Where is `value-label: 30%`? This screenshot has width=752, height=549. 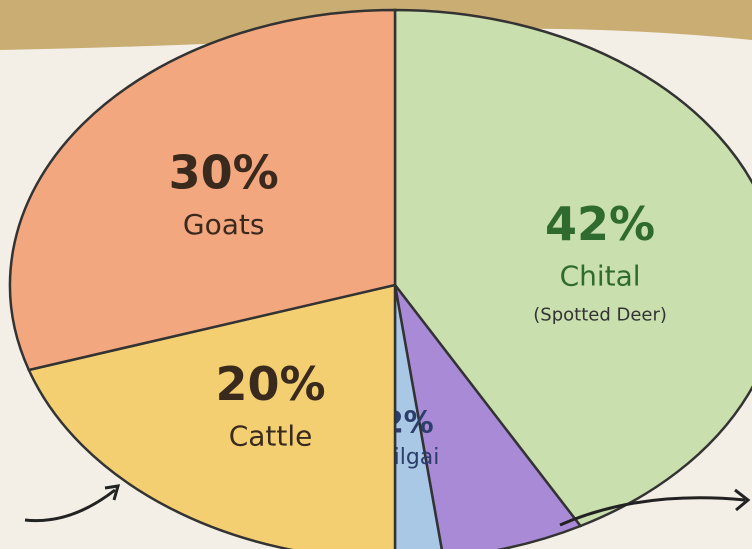 value-label: 30% is located at coordinates (224, 173).